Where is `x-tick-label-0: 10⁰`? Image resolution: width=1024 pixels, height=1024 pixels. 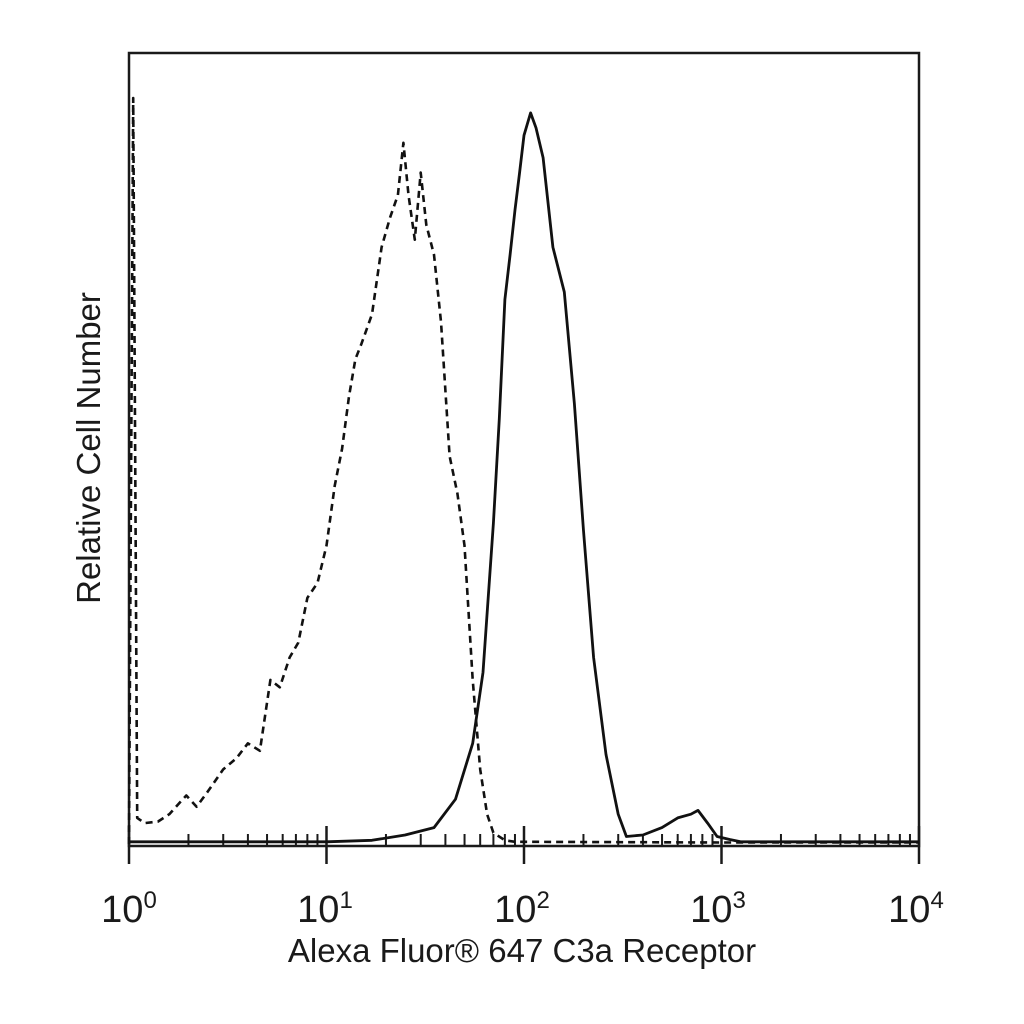 x-tick-label-0: 10⁰ is located at coordinates (129, 909).